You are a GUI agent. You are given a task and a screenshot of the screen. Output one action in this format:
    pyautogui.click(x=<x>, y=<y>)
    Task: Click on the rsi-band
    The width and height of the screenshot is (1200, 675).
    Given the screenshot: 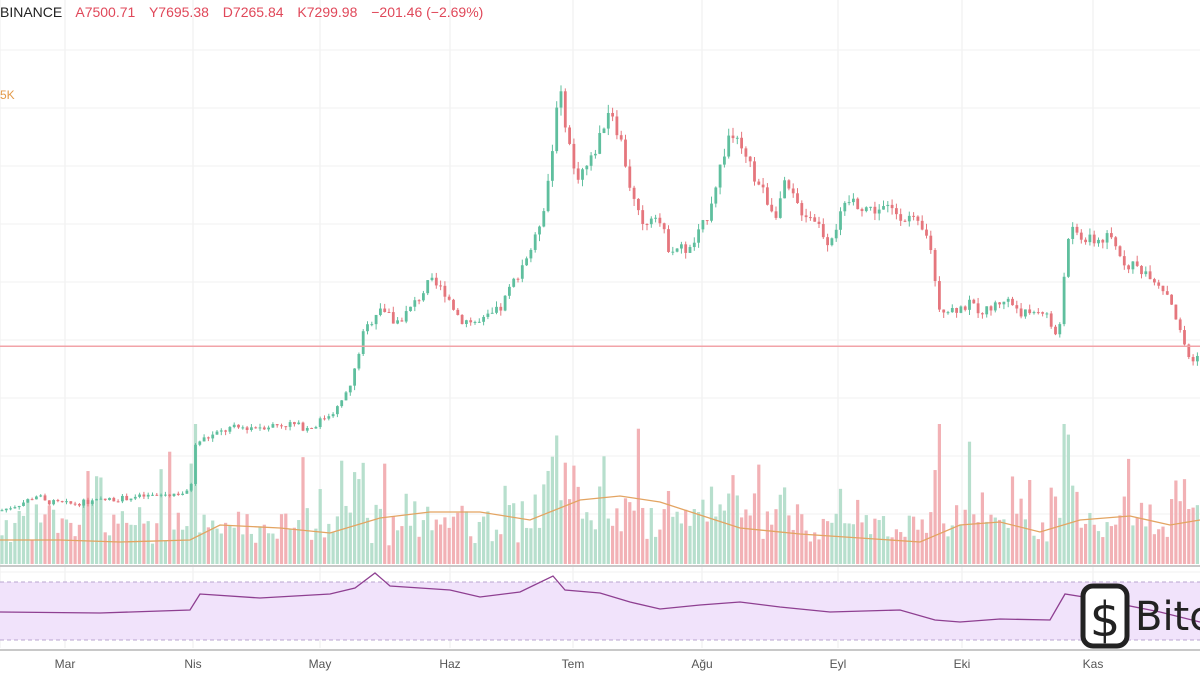 What is the action you would take?
    pyautogui.click(x=600, y=611)
    